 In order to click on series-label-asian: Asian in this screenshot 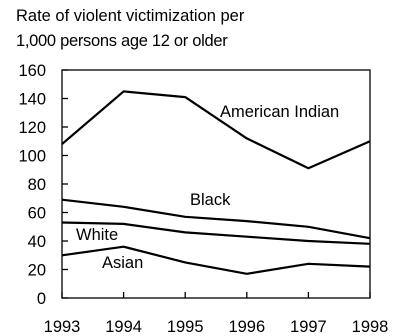, I will do `click(122, 263)`.